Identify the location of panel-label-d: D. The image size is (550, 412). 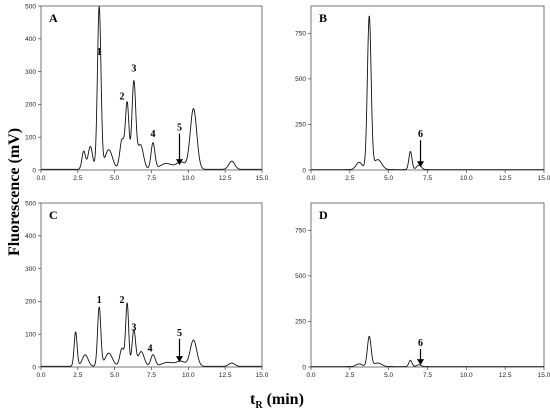
(323, 215).